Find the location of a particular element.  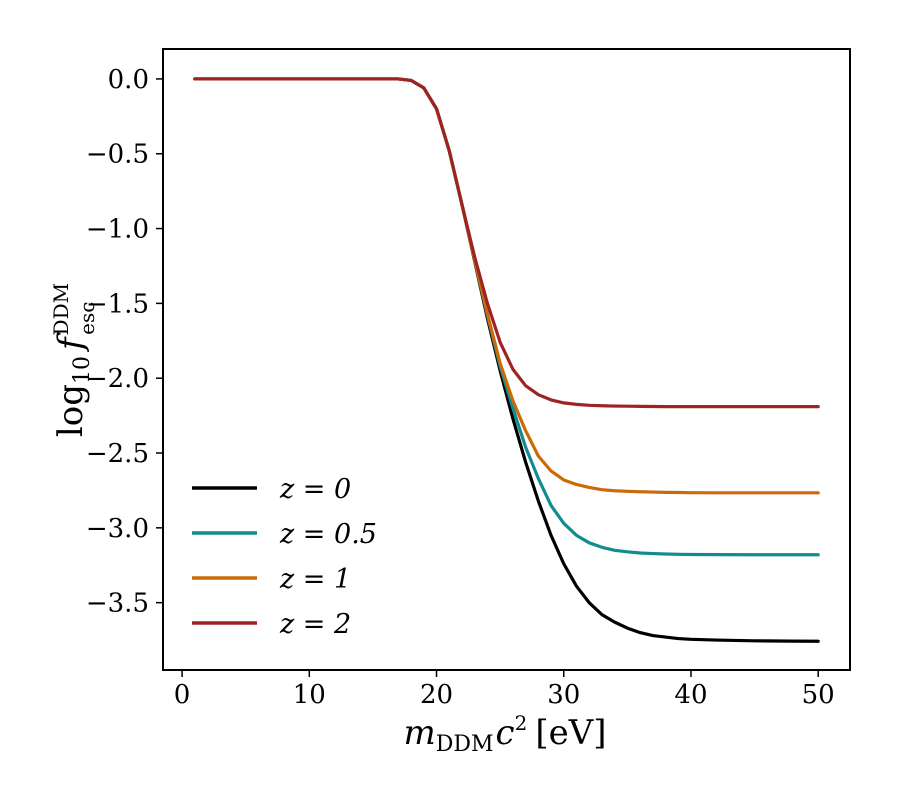

x-tick-label: 0 is located at coordinates (182, 695).